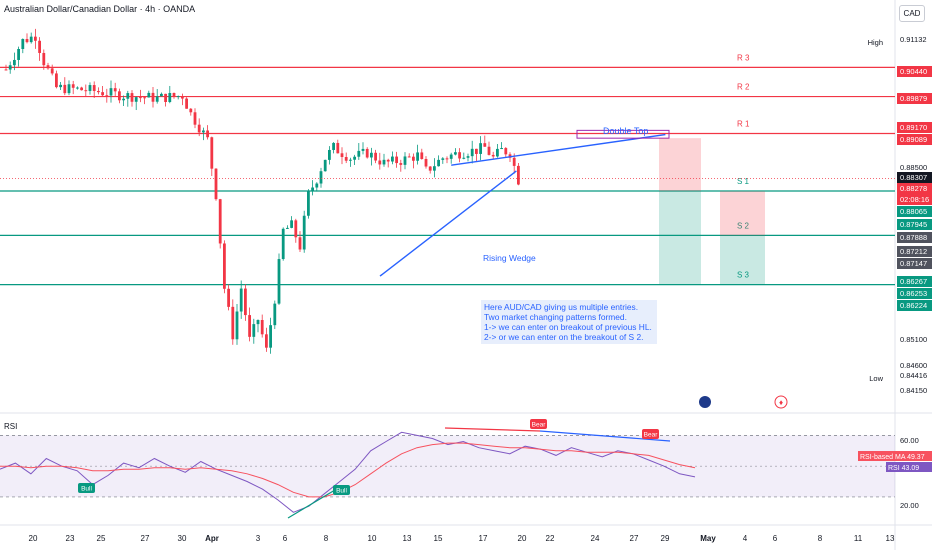  Describe the element at coordinates (509, 258) in the screenshot. I see `rising-wedge-label: Rising Wedge` at that location.